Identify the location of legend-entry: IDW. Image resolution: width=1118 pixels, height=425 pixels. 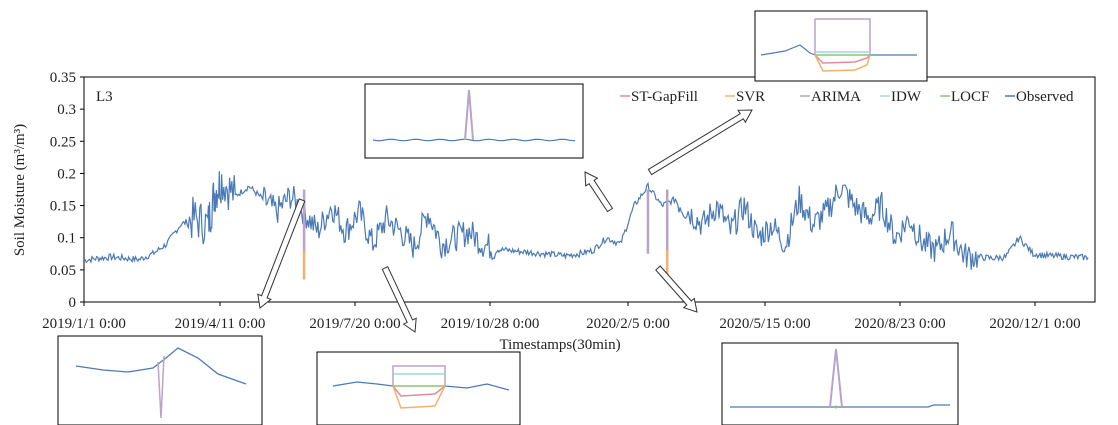
(906, 97).